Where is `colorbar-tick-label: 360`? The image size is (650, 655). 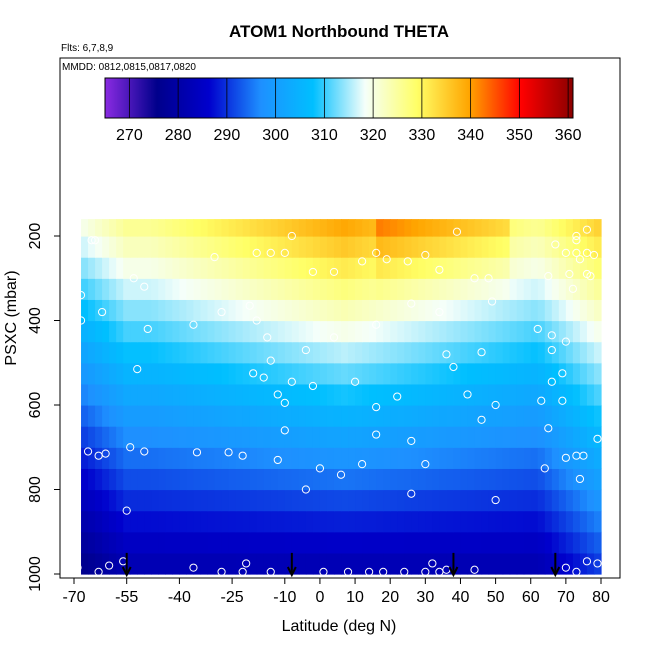
colorbar-tick-label: 360 is located at coordinates (568, 135).